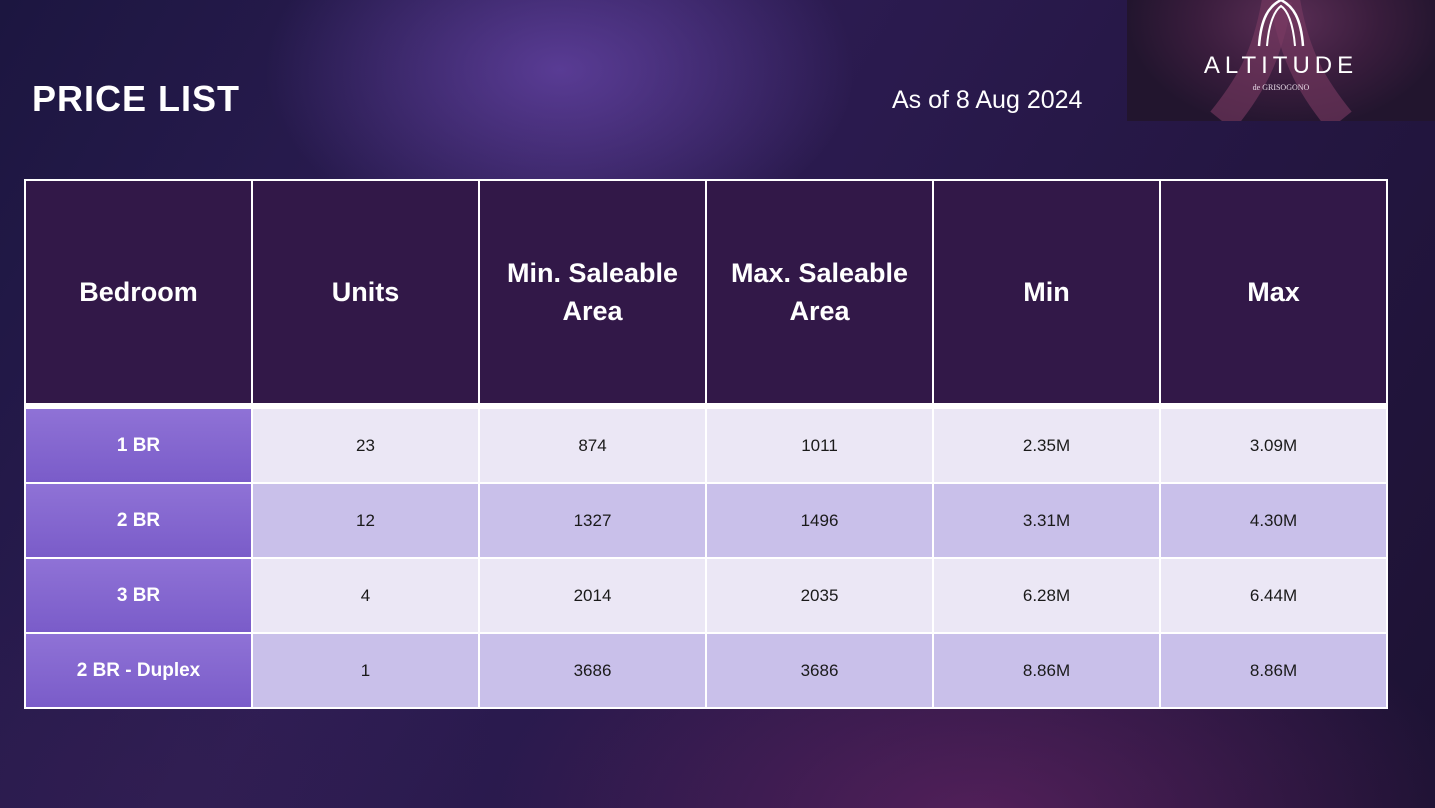 Image resolution: width=1435 pixels, height=808 pixels. What do you see at coordinates (1046, 293) in the screenshot?
I see `column-header-min-price: Min` at bounding box center [1046, 293].